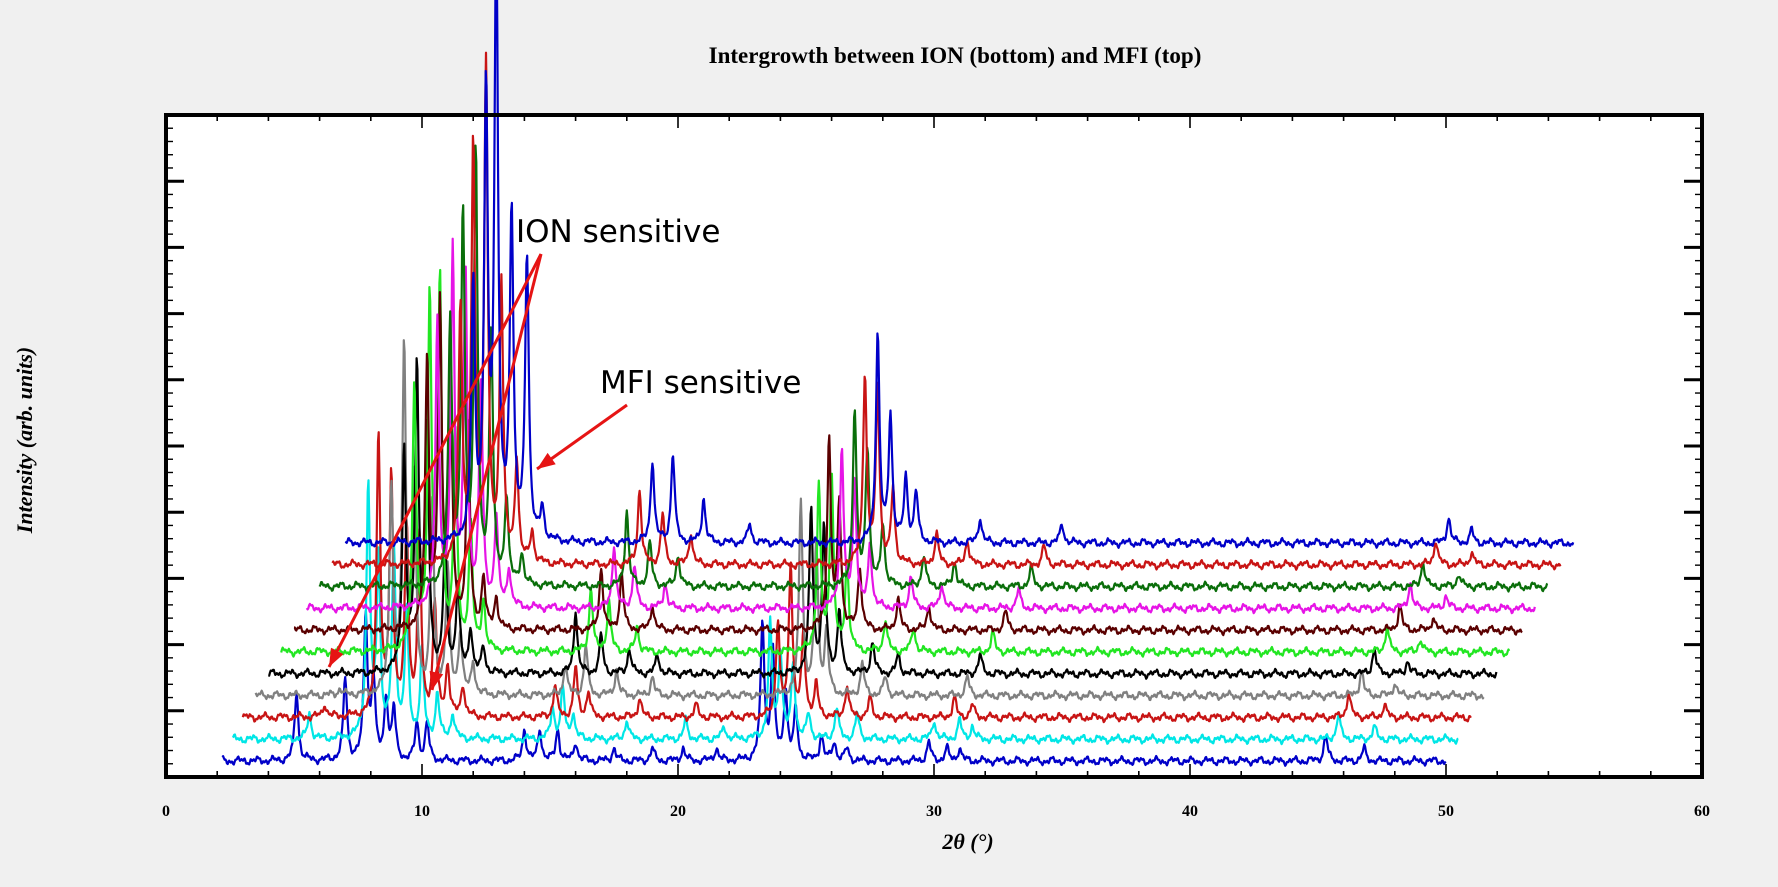 This screenshot has width=1778, height=887. Describe the element at coordinates (678, 811) in the screenshot. I see `x-tick-label: 20` at that location.